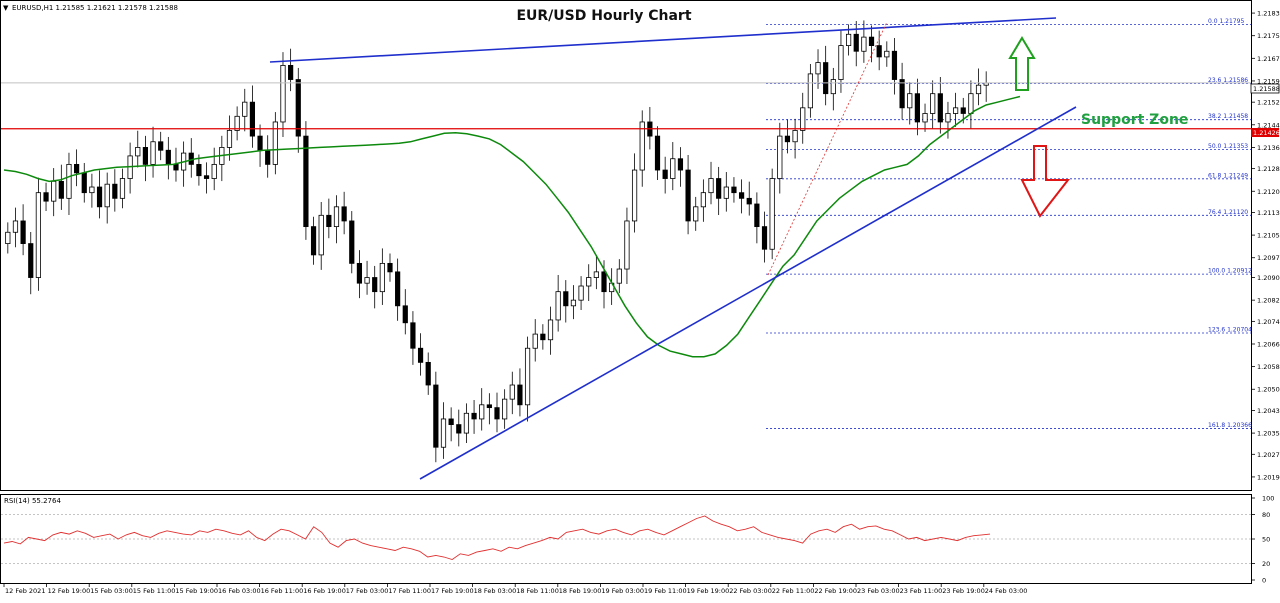  What do you see at coordinates (1268, 499) in the screenshot?
I see `rsi-tick-label: 100` at bounding box center [1268, 499].